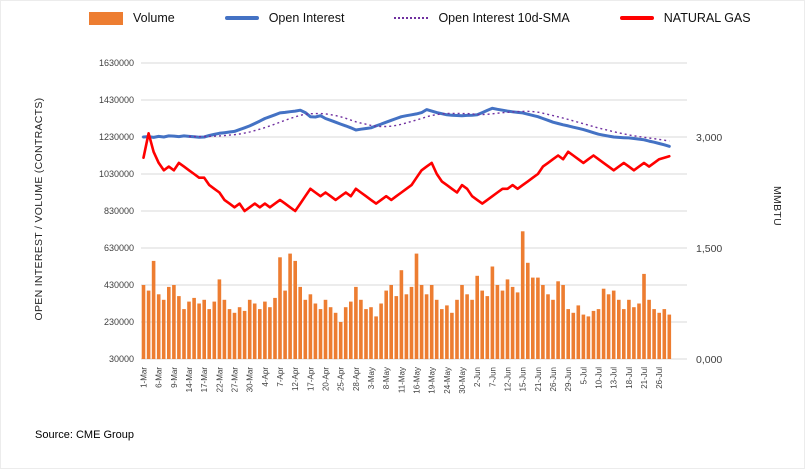 This screenshot has width=805, height=469. Describe the element at coordinates (636, 18) in the screenshot. I see `natural-gas-swatch-icon` at that location.